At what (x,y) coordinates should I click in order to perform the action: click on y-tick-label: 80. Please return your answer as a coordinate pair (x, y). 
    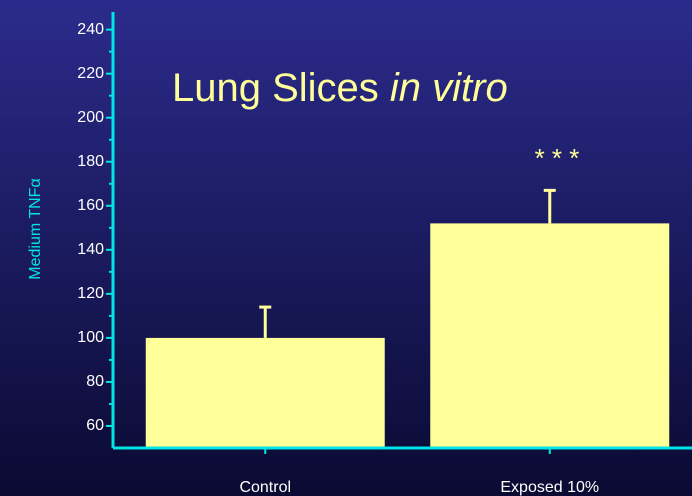
    Looking at the image, I should click on (95, 381).